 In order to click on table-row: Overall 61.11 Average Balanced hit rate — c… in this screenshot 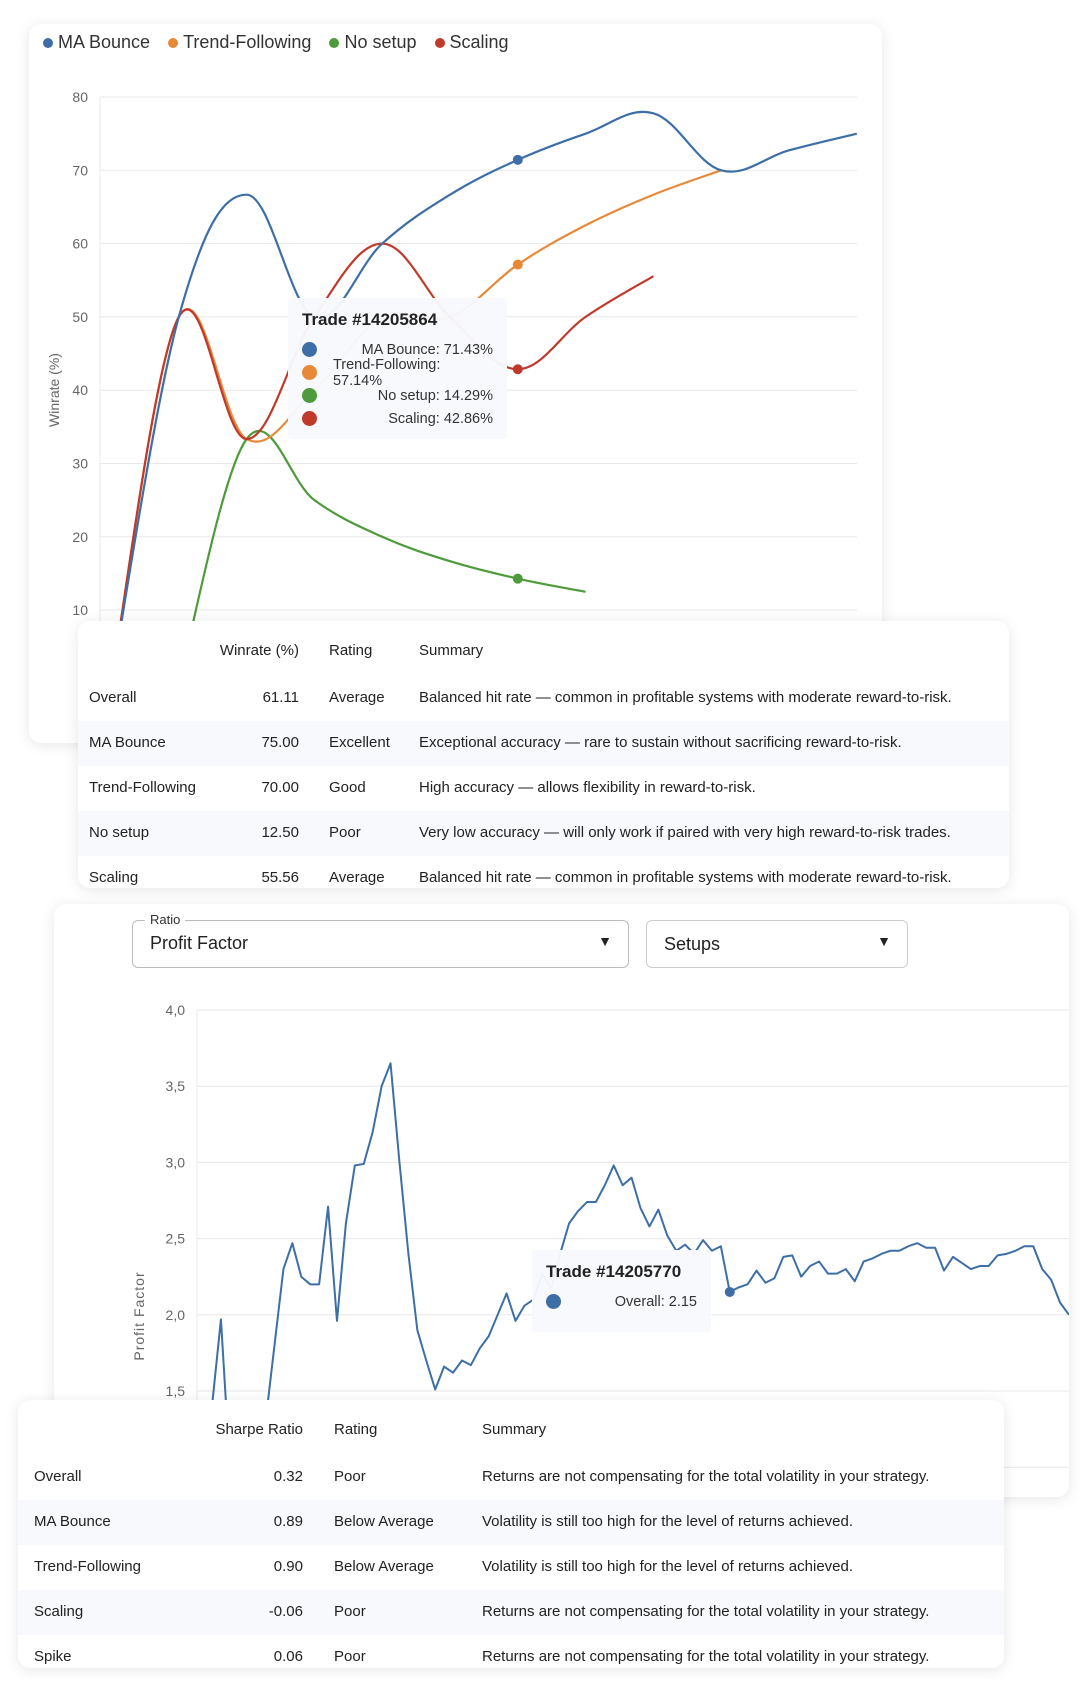, I will do `click(543, 698)`.